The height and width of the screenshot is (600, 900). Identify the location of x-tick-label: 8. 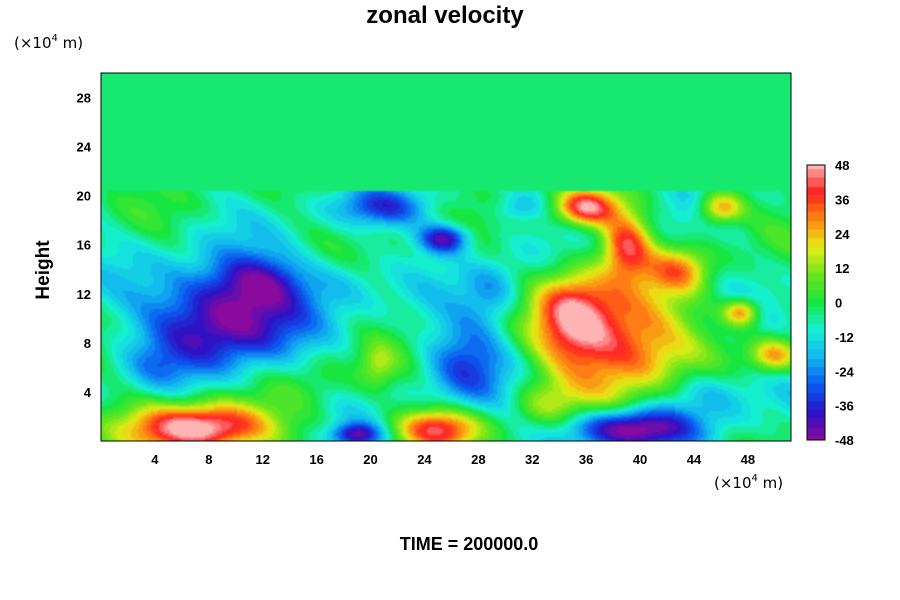
(208, 459).